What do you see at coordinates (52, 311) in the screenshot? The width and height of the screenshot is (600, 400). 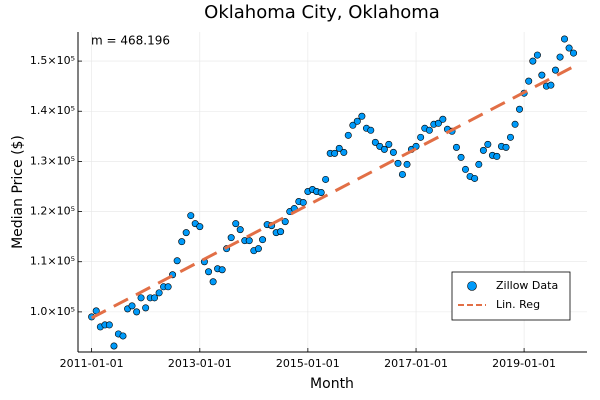 I see `y-tick-label: 1.0×10⁵` at bounding box center [52, 311].